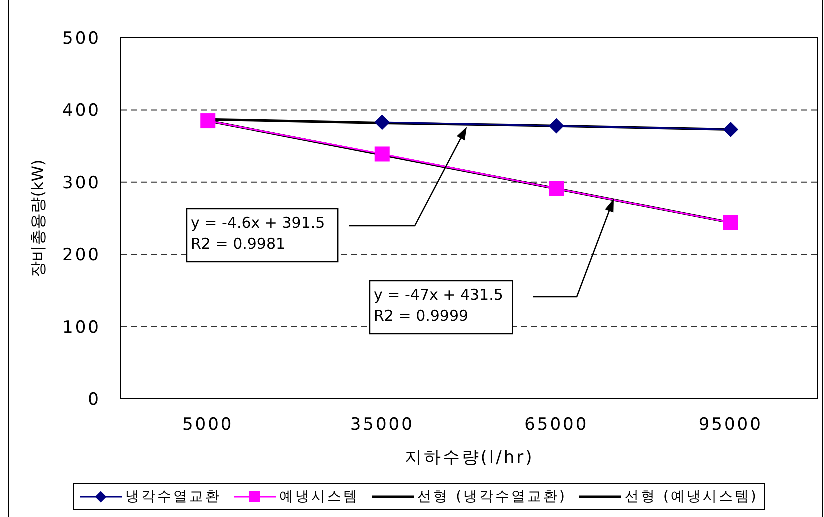 This screenshot has height=517, width=824. What do you see at coordinates (382, 425) in the screenshot?
I see `x-tick-label: 35000` at bounding box center [382, 425].